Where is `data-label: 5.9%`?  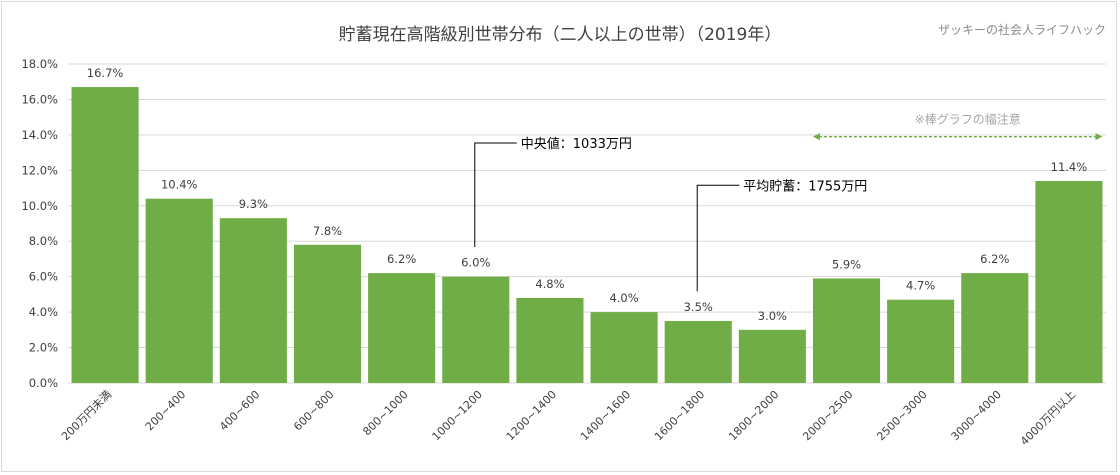 data-label: 5.9% is located at coordinates (846, 264).